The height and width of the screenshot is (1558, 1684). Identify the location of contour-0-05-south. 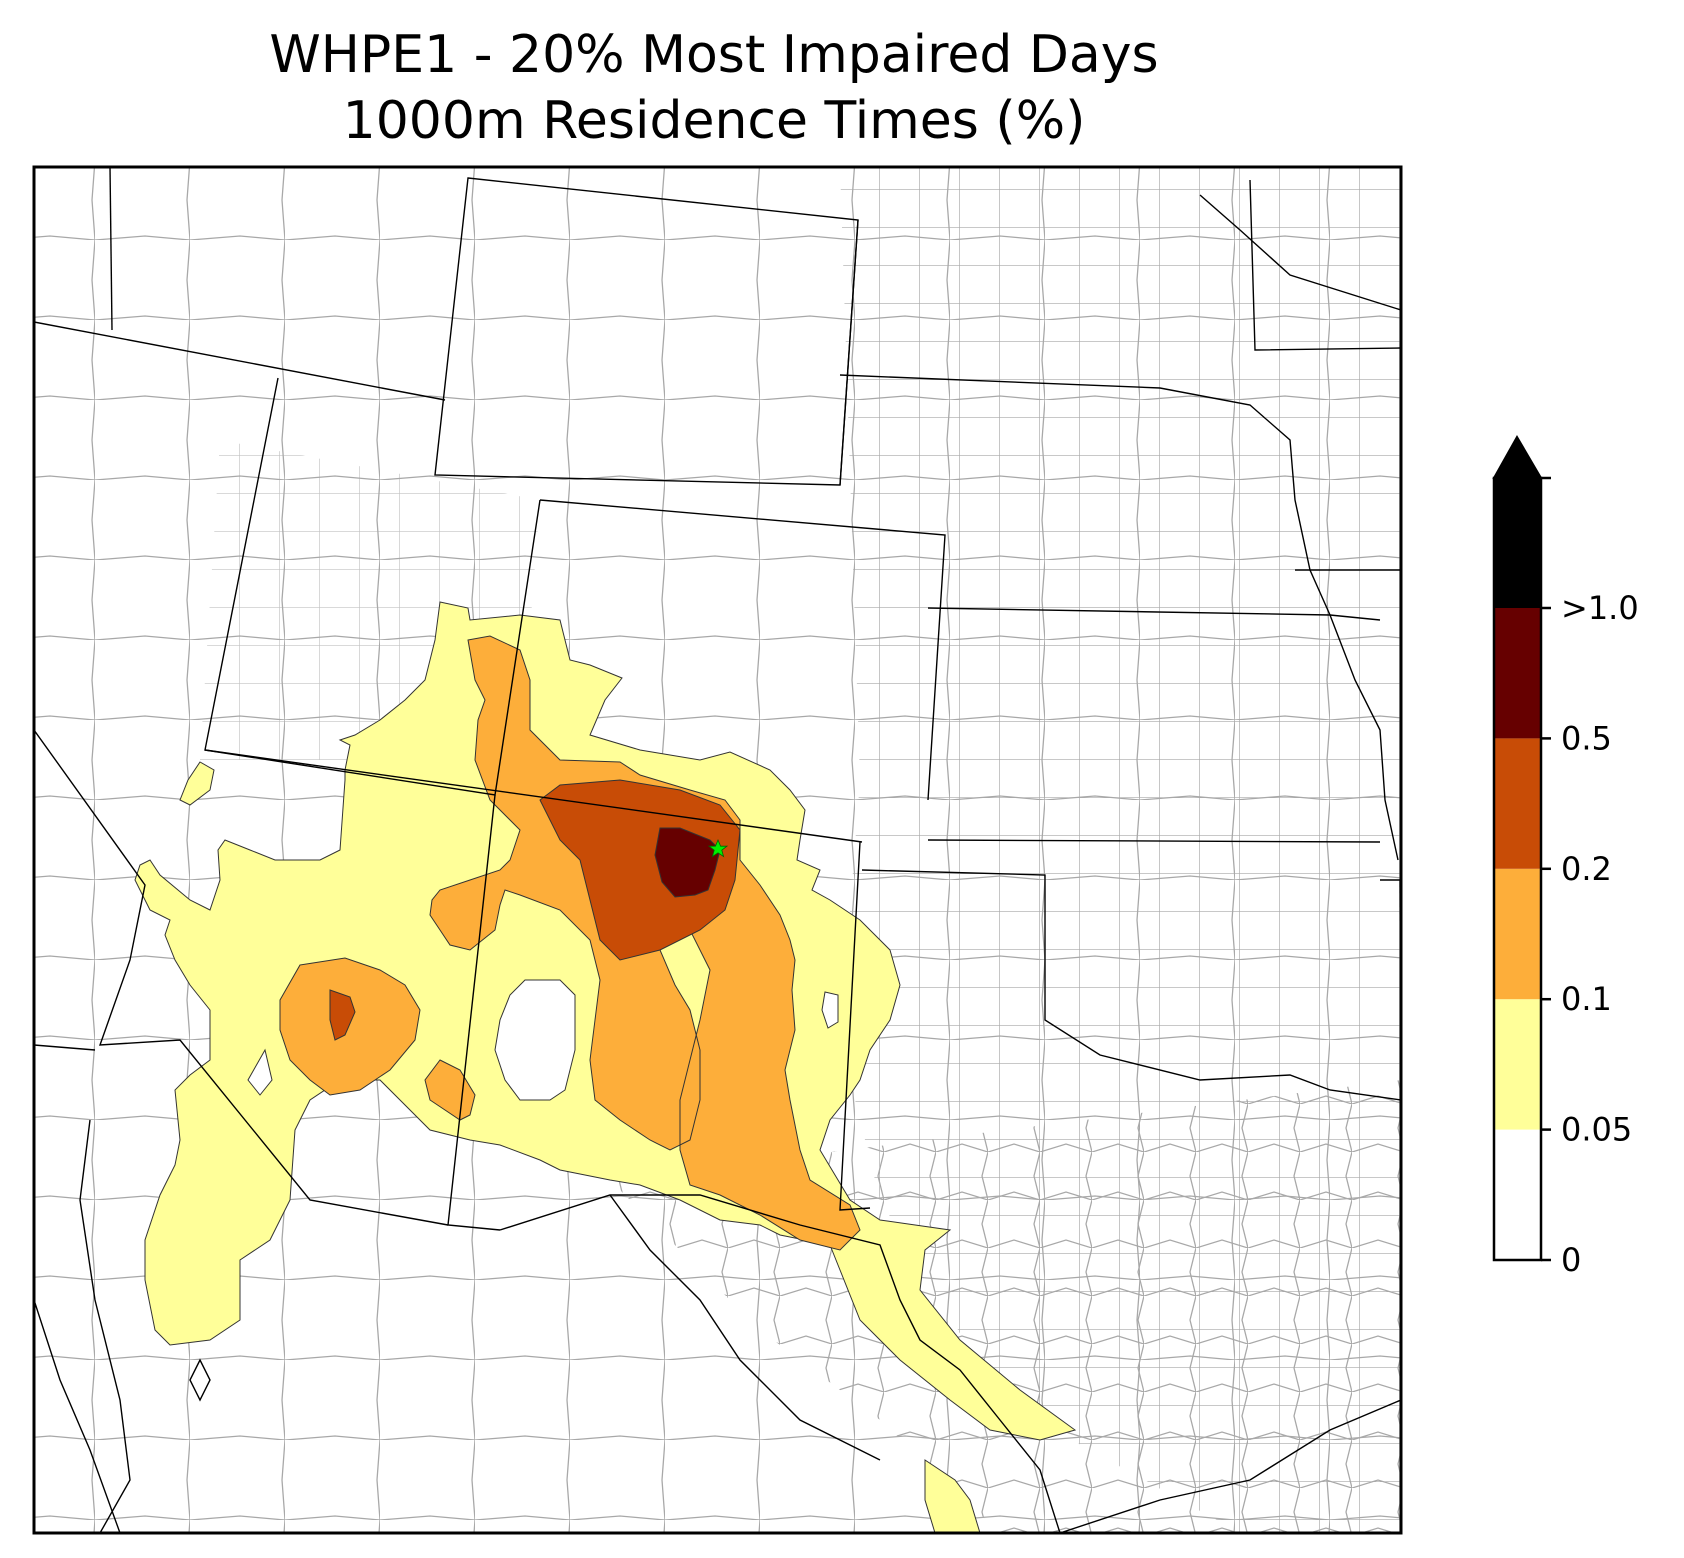
(952, 1496).